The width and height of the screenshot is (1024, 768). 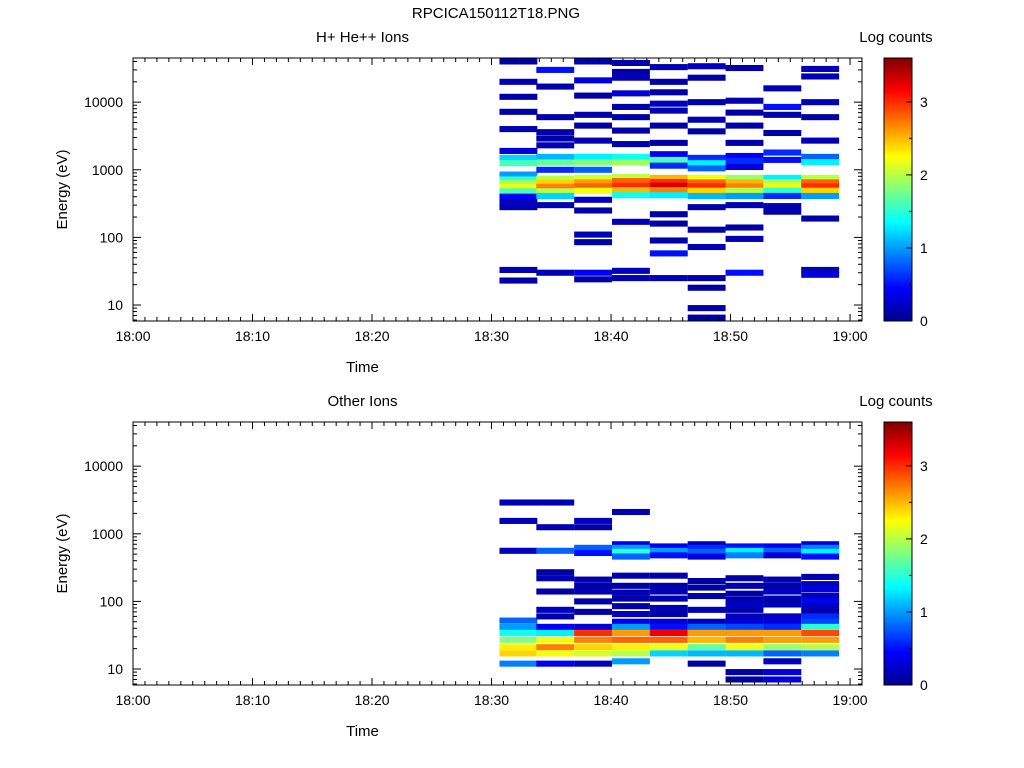 What do you see at coordinates (895, 179) in the screenshot?
I see `colorbar: 0 1 2 3 Log counts` at bounding box center [895, 179].